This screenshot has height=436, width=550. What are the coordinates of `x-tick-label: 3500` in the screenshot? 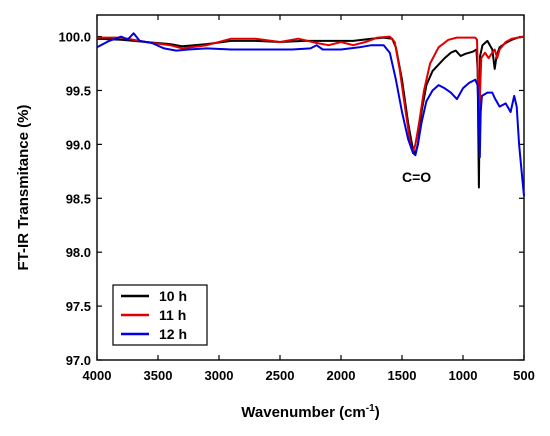 It's located at (158, 375).